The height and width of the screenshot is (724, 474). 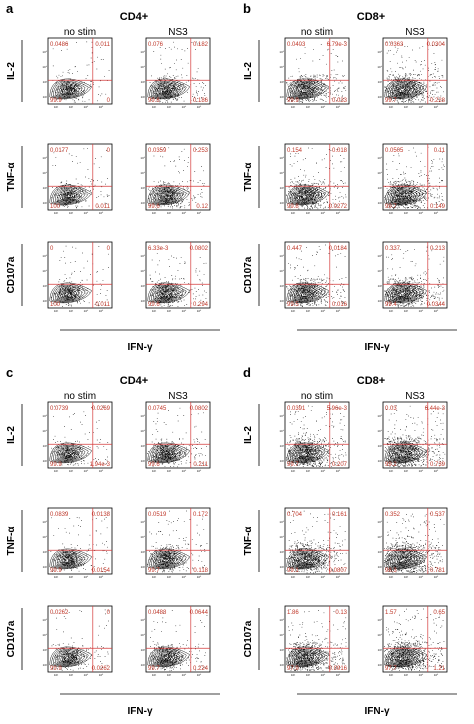 What do you see at coordinates (56, 465) in the screenshot?
I see `quadrant-ll-value: 99.9` at bounding box center [56, 465].